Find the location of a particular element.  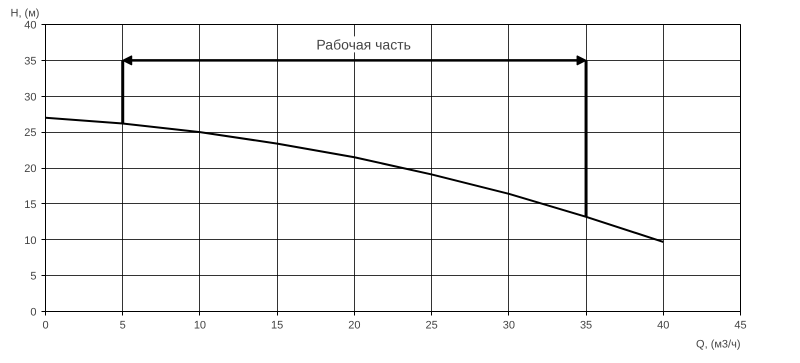

y-tick-label: 40 is located at coordinates (30, 26).